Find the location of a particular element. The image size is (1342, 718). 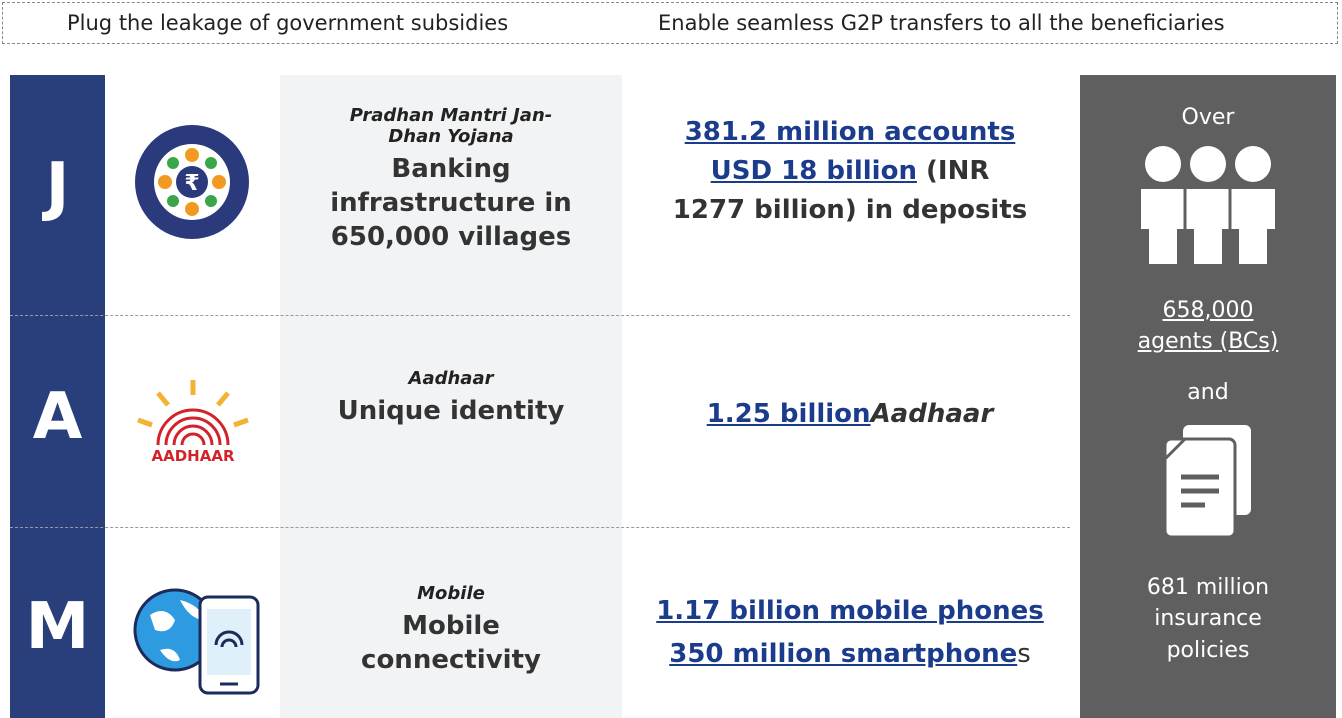

jandhan-logo: ₹ is located at coordinates (192, 182).